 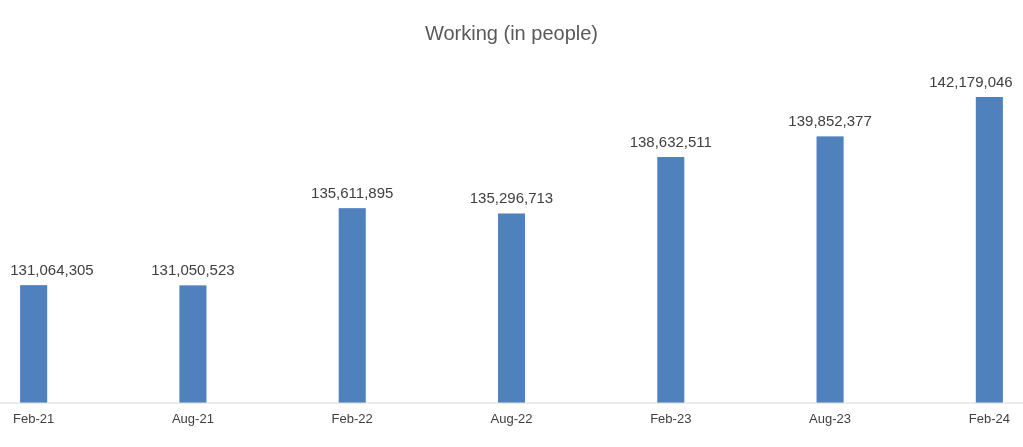 I want to click on x-tick-label: Aug-23, so click(x=830, y=418).